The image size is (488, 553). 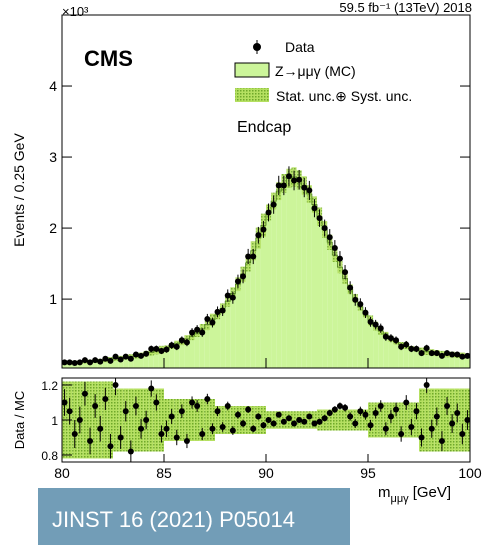 I want to click on y-multiplier: ×10³, so click(x=75, y=11).